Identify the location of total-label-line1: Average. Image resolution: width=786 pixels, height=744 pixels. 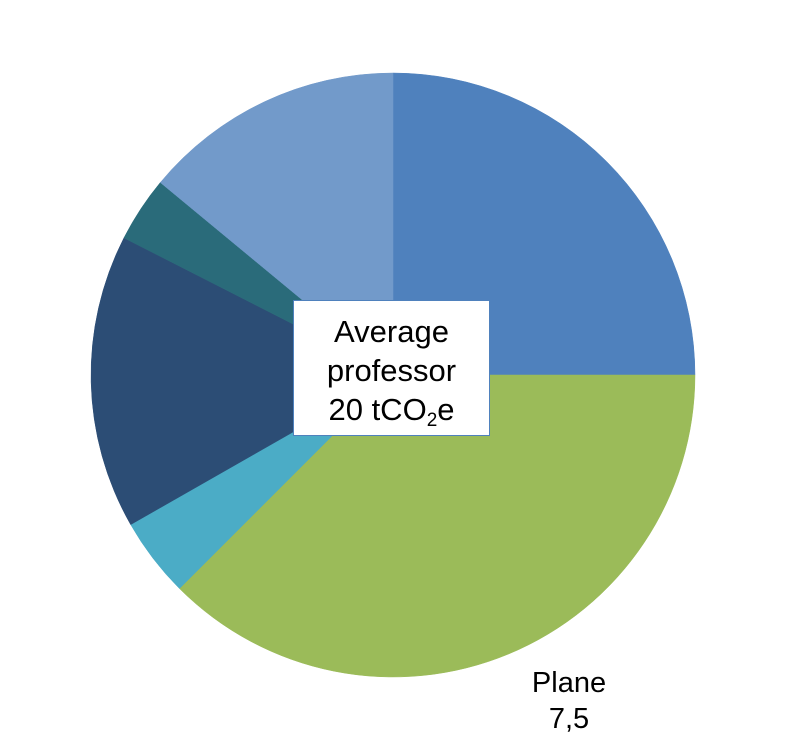
(391, 331).